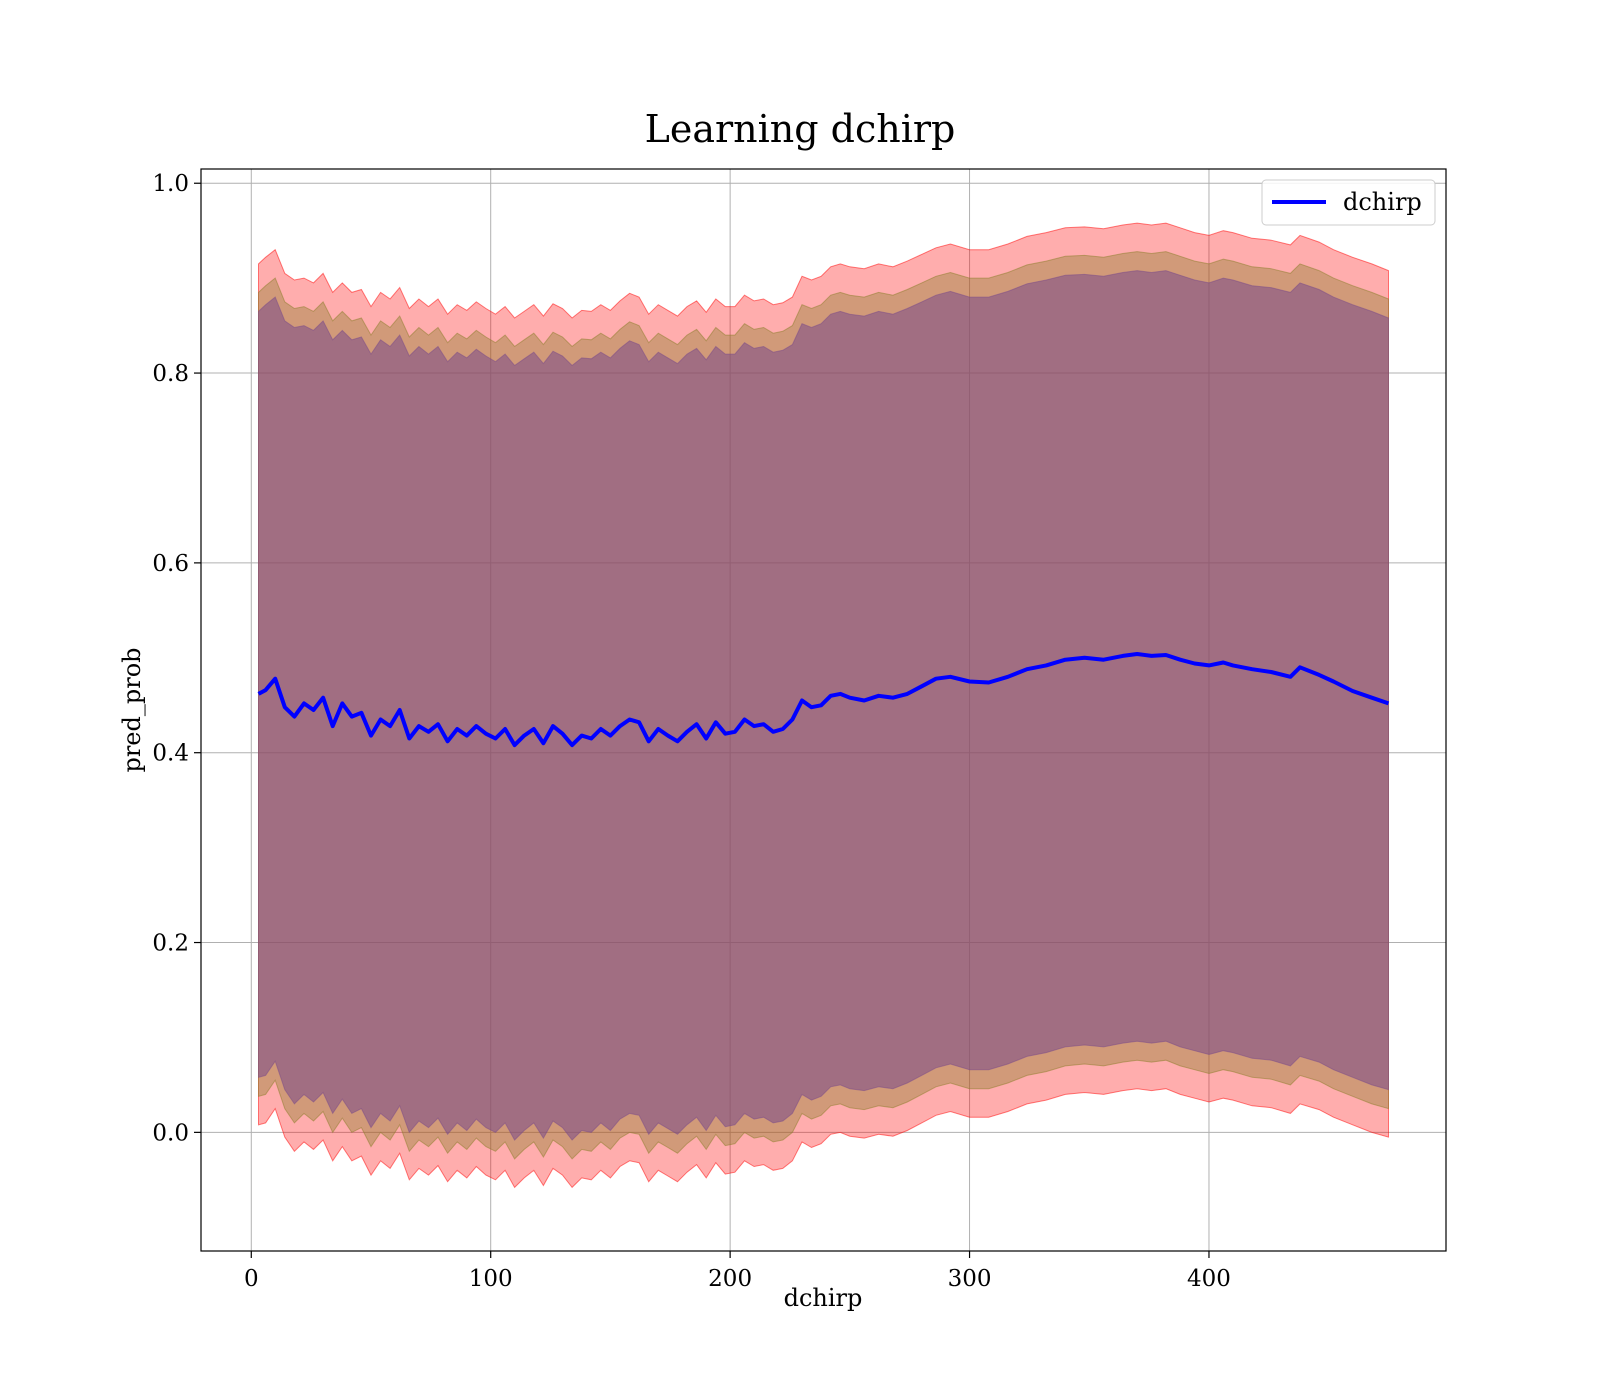 This screenshot has width=1600, height=1400. What do you see at coordinates (170, 1133) in the screenshot?
I see `y-tick-label: 0.0` at bounding box center [170, 1133].